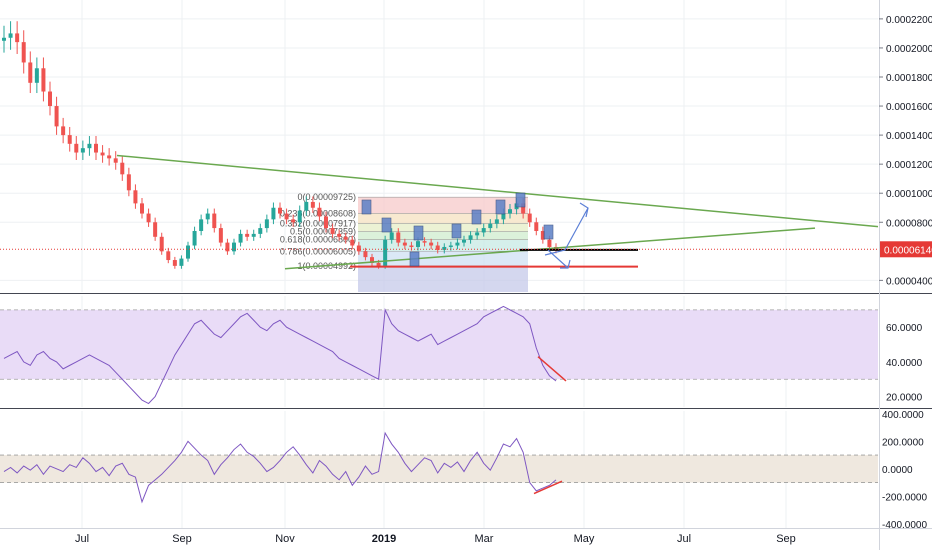  I want to click on cci-band, so click(439, 469).